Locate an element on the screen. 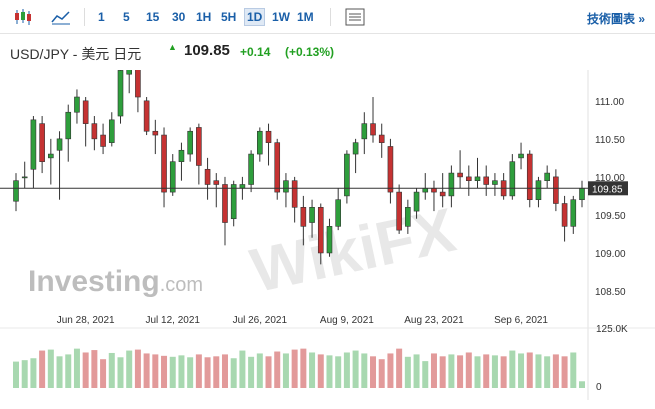  timeframe-30: 30 is located at coordinates (179, 17).